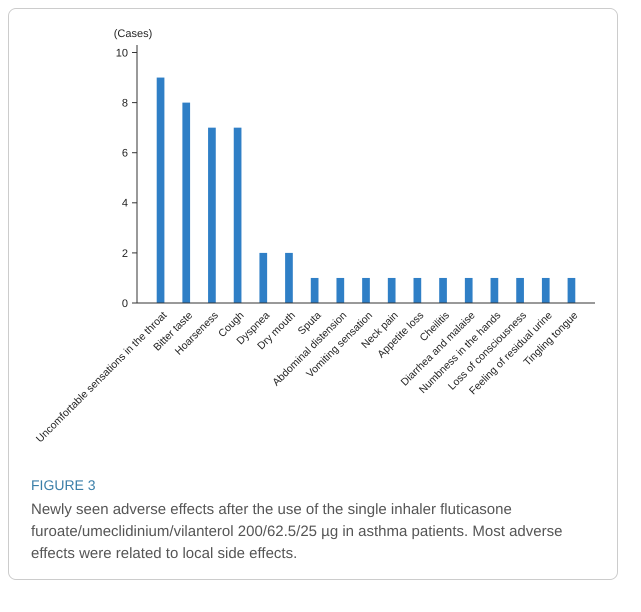 Image resolution: width=641 pixels, height=612 pixels. Describe the element at coordinates (125, 204) in the screenshot. I see `y-tick-label: 4` at that location.